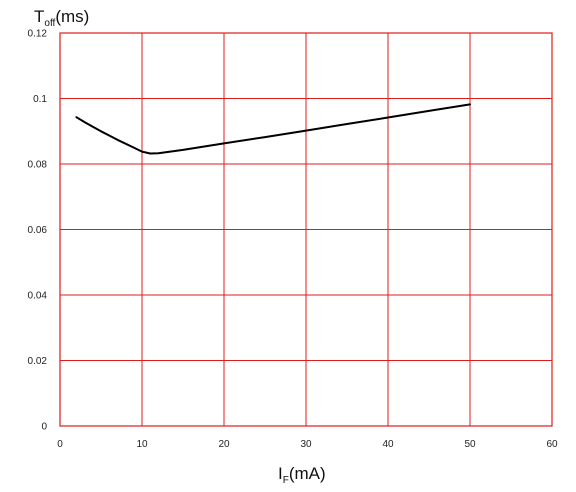 Image resolution: width=576 pixels, height=492 pixels. I want to click on series-line, so click(273, 129).